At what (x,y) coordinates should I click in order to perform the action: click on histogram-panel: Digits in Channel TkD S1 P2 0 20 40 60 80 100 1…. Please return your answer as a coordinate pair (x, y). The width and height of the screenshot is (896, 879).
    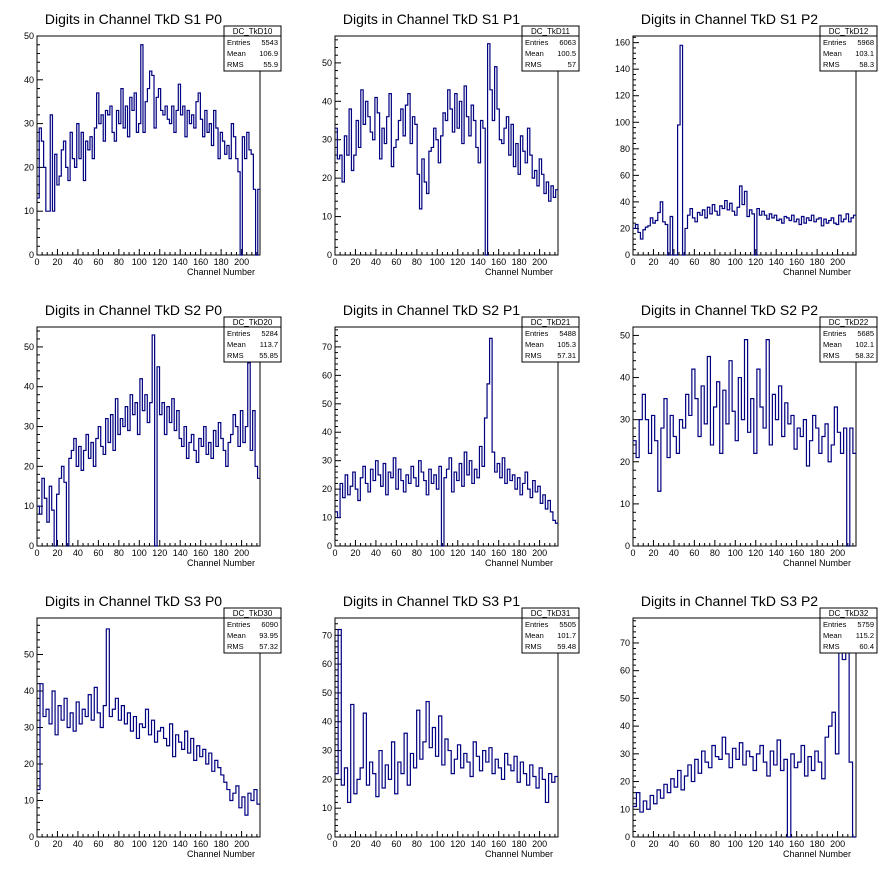
    Looking at the image, I should click on (746, 144).